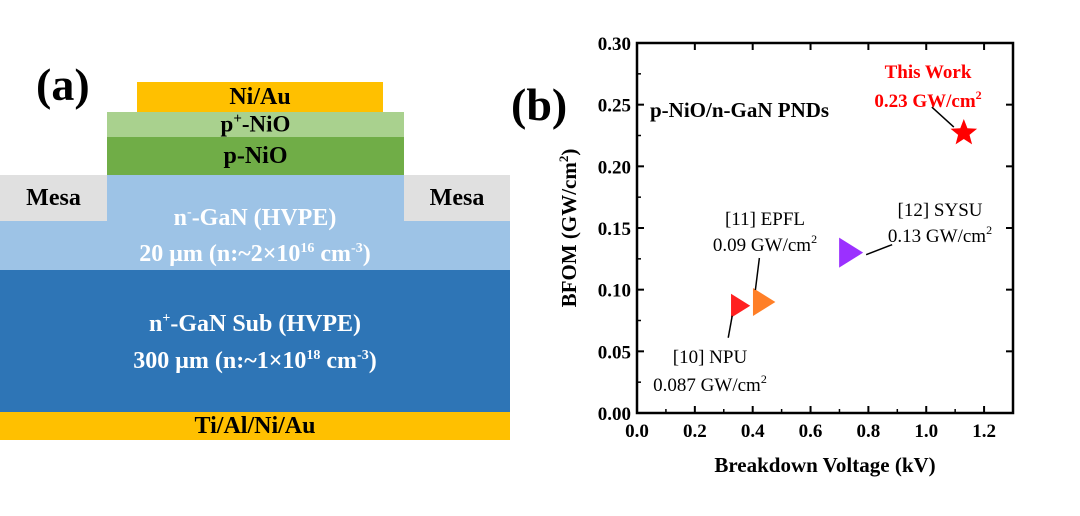  I want to click on y-axis-label: BFOM (GW/cm2), so click(568, 228).